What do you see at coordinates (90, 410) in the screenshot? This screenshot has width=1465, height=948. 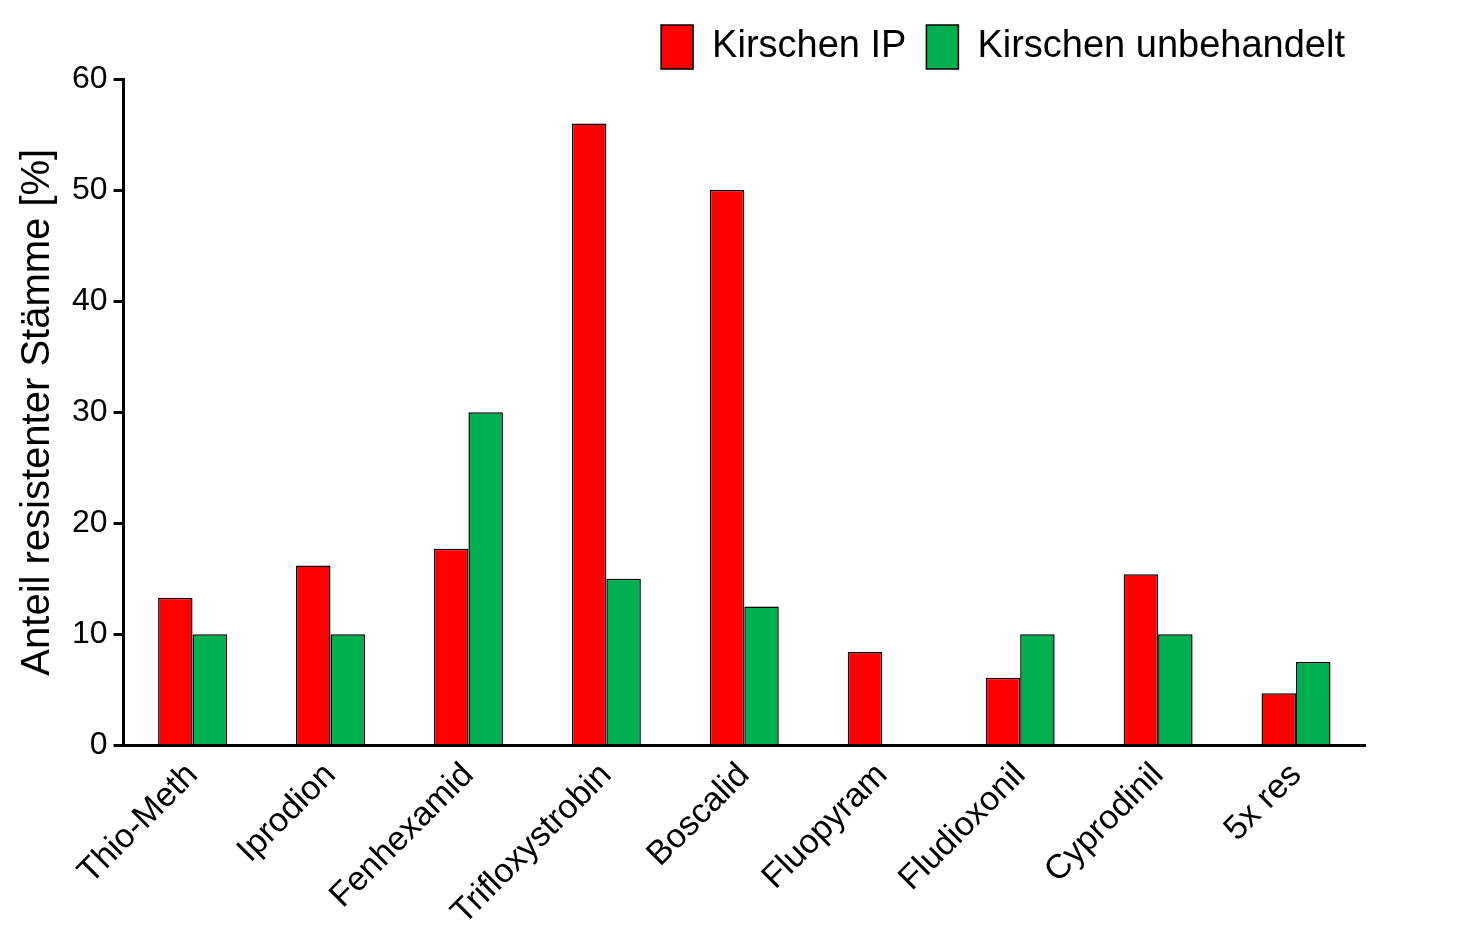 I see `y-tick-label: 30` at bounding box center [90, 410].